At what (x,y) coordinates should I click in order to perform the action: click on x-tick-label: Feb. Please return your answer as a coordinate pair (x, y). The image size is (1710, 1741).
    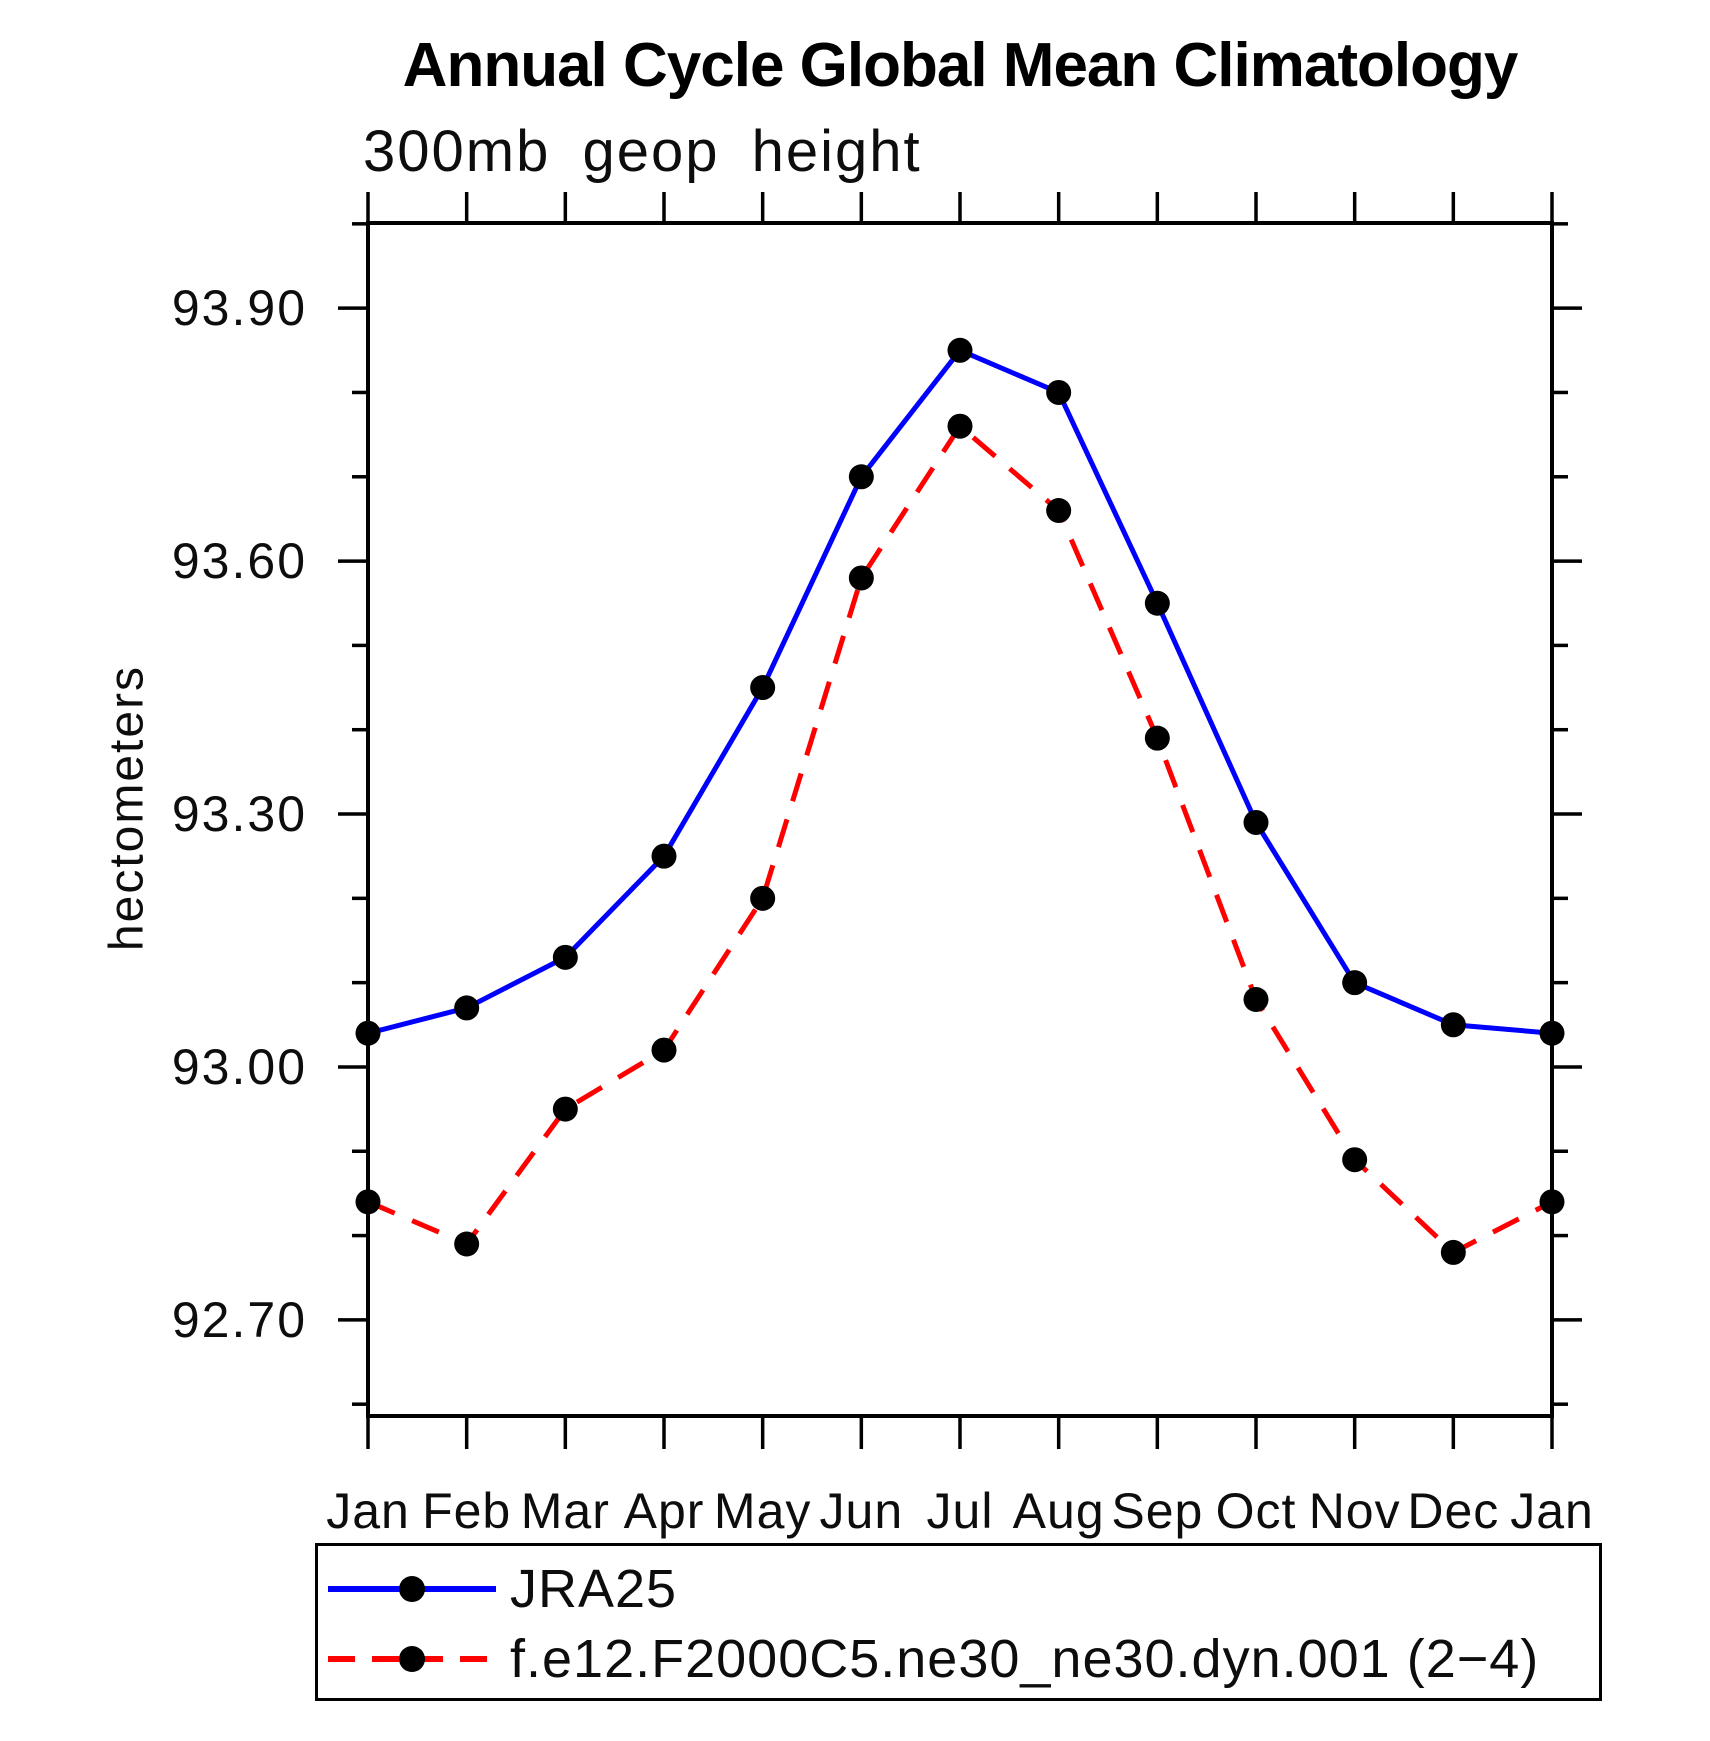
    Looking at the image, I should click on (466, 1511).